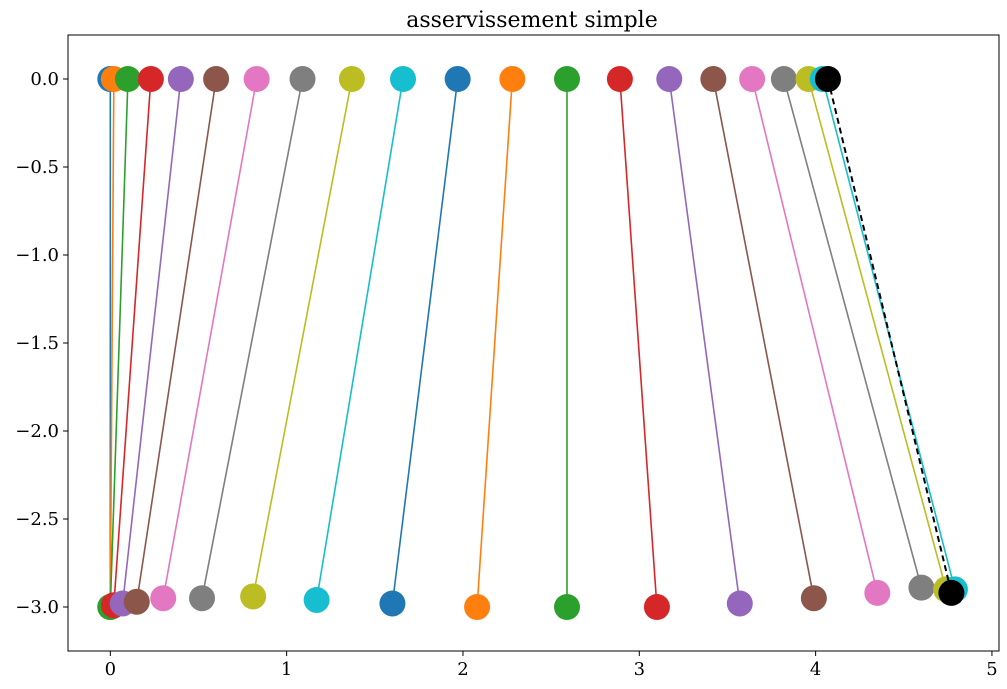 This screenshot has height=689, width=1007. I want to click on x-tick-label: 4, so click(815, 669).